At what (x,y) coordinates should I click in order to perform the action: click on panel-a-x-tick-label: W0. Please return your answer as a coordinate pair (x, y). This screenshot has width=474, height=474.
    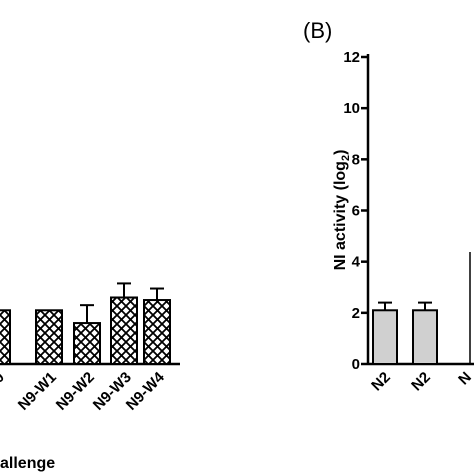
    Looking at the image, I should click on (4, 383).